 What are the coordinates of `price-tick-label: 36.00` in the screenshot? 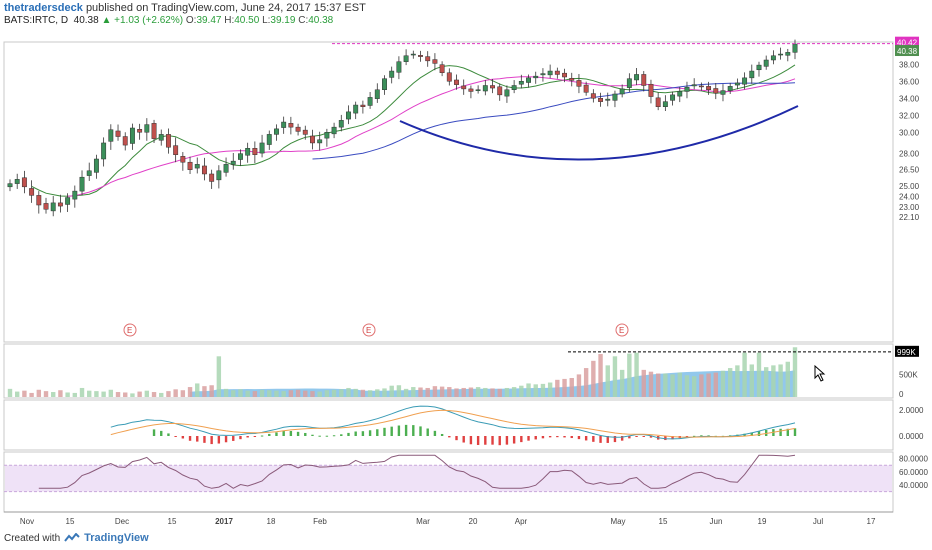 It's located at (909, 81).